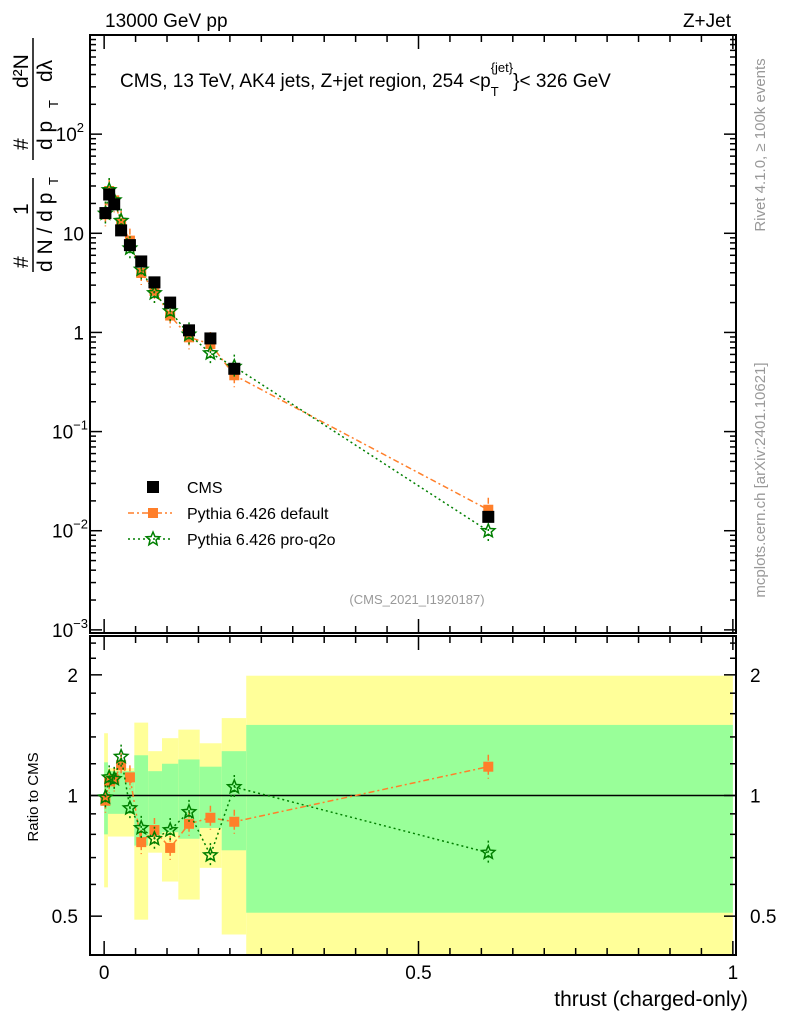  What do you see at coordinates (73, 234) in the screenshot?
I see `main-ytick-label: 10` at bounding box center [73, 234].